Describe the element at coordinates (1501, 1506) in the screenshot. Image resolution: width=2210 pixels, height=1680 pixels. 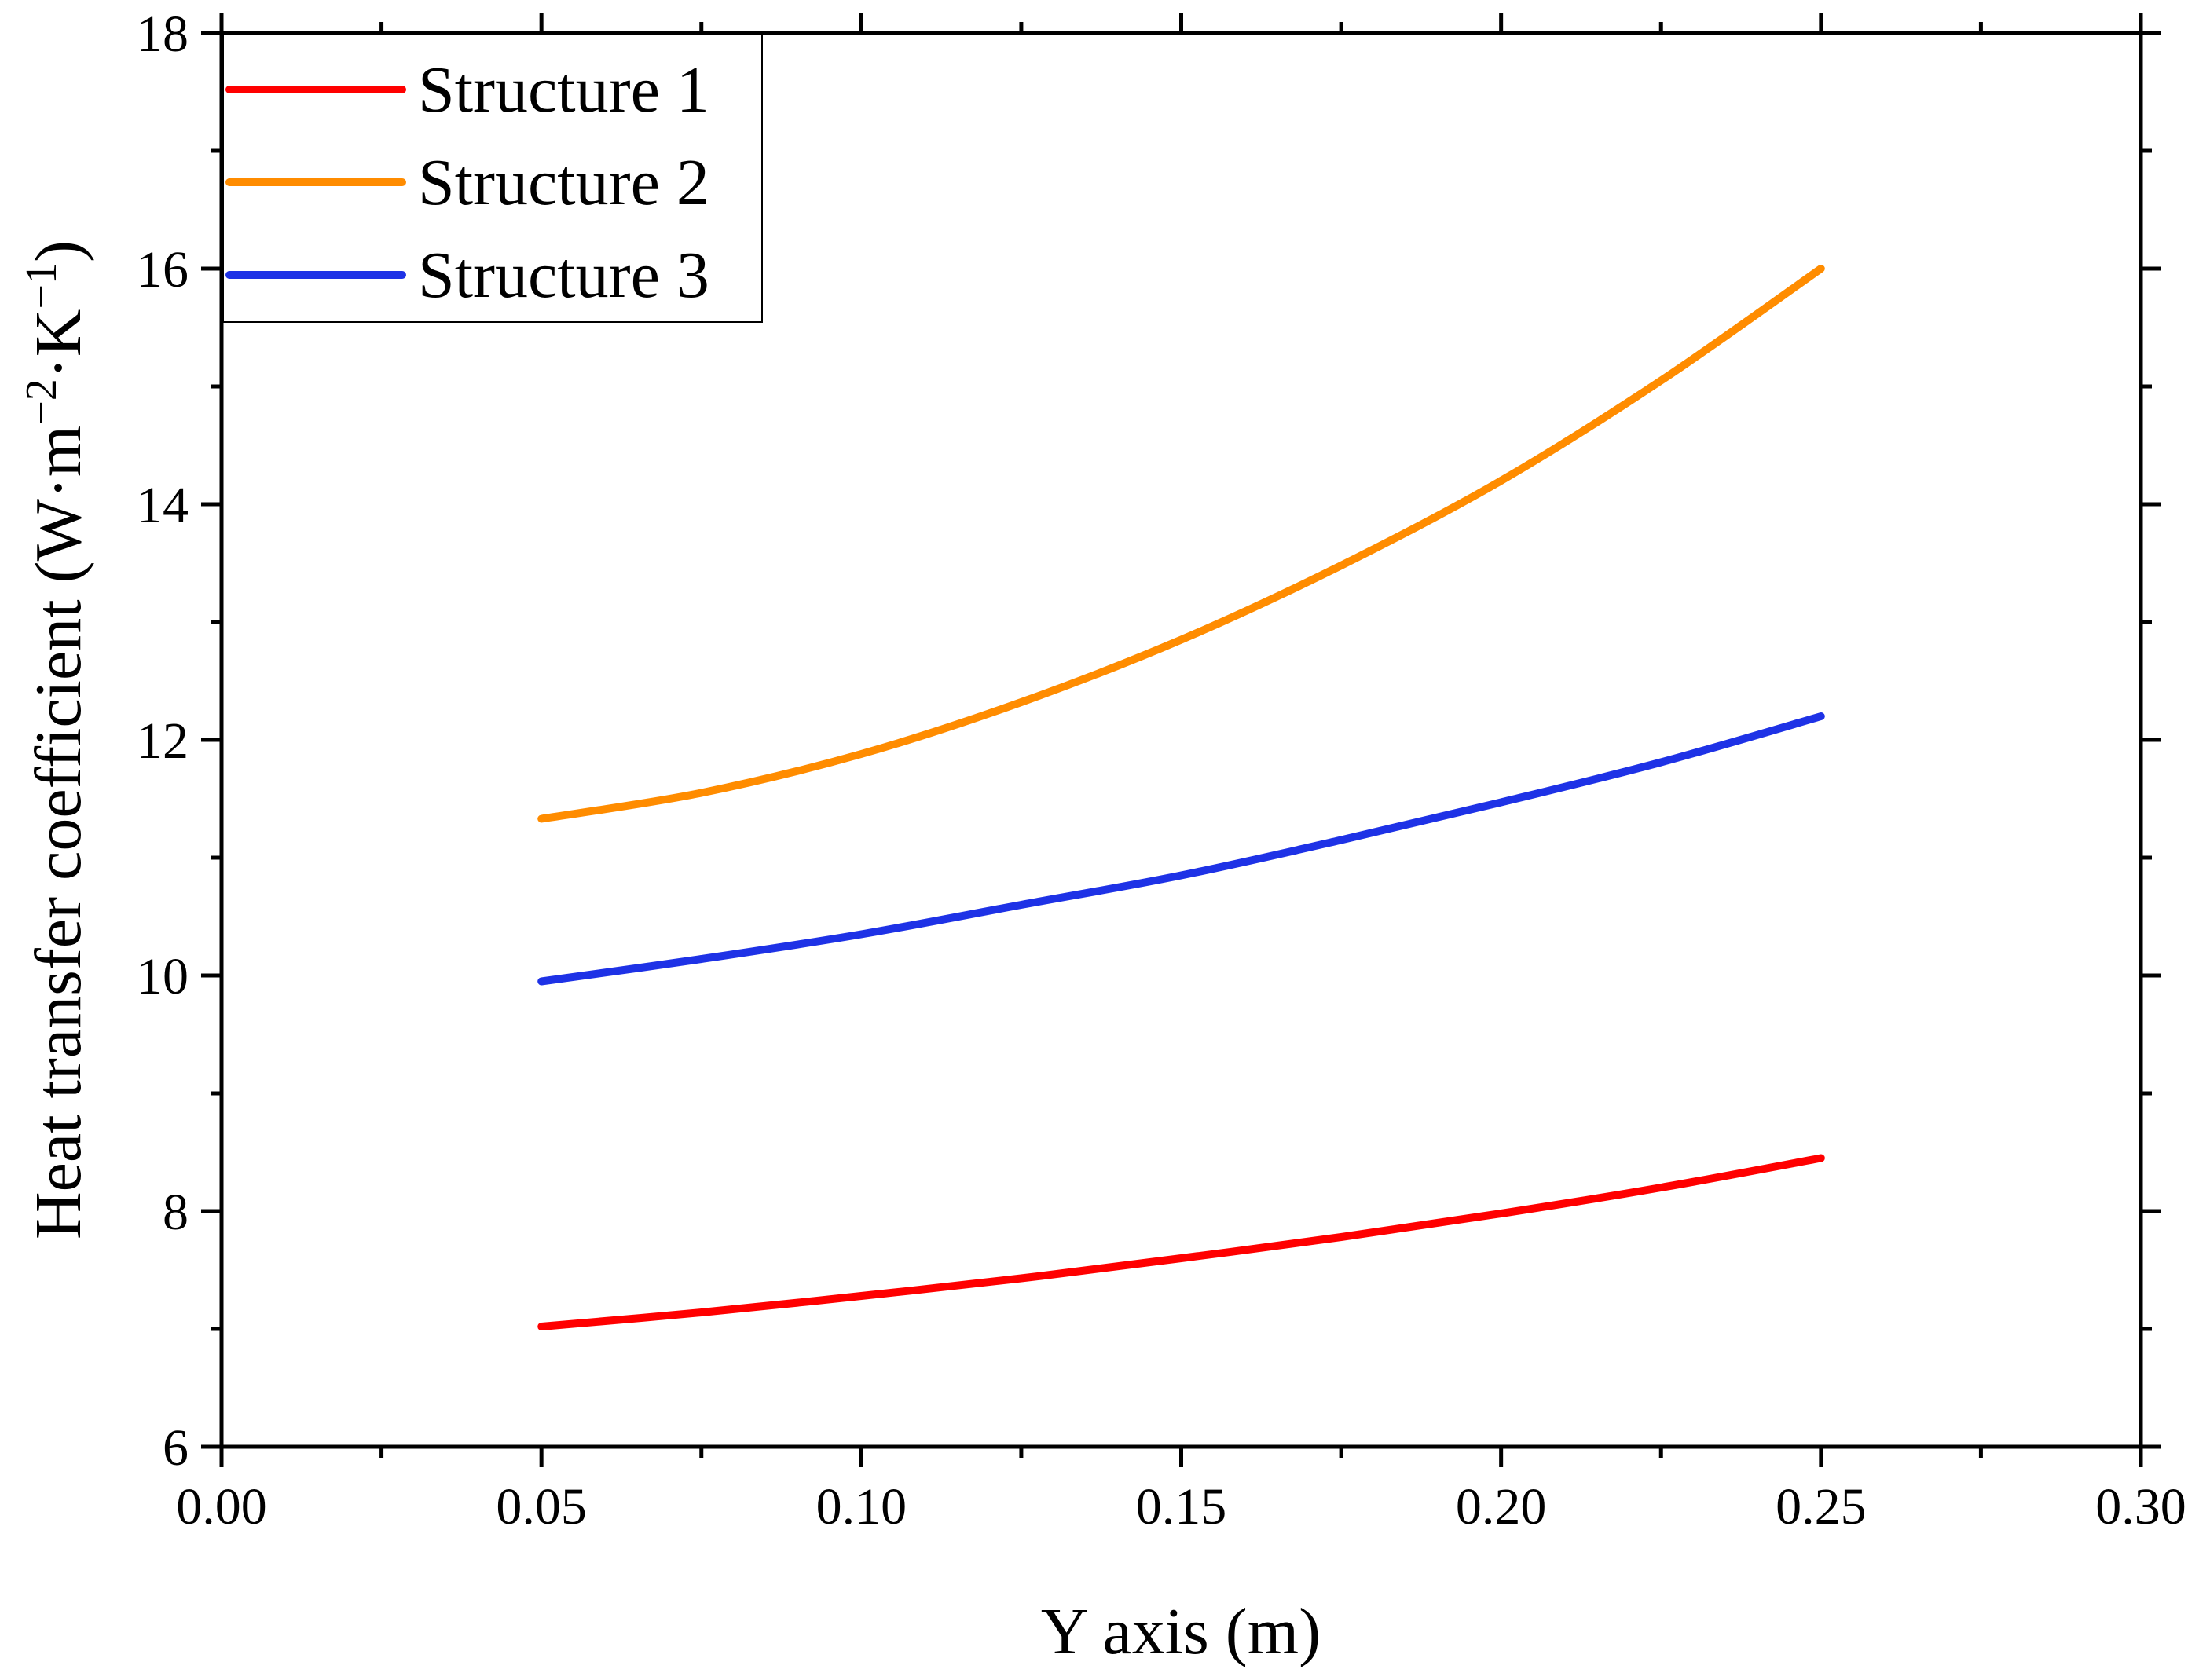
I see `x-tick-label: 0.20` at that location.